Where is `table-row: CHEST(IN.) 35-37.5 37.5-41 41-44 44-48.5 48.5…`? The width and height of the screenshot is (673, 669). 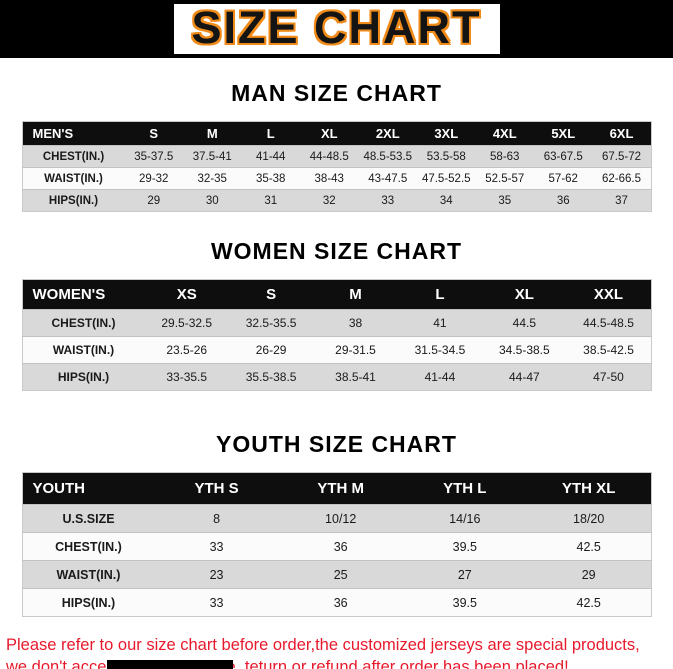 table-row: CHEST(IN.) 35-37.5 37.5-41 41-44 44-48.5 48.5… is located at coordinates (336, 156).